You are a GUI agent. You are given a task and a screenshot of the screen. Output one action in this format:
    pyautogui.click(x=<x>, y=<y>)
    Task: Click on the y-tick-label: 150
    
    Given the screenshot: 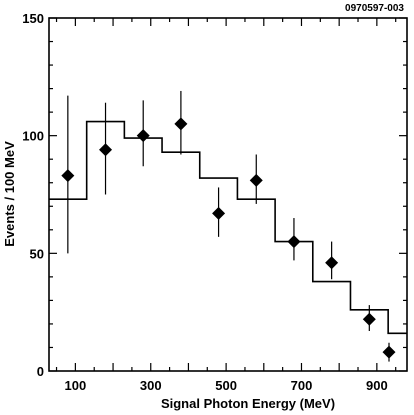 What is the action you would take?
    pyautogui.click(x=33, y=18)
    